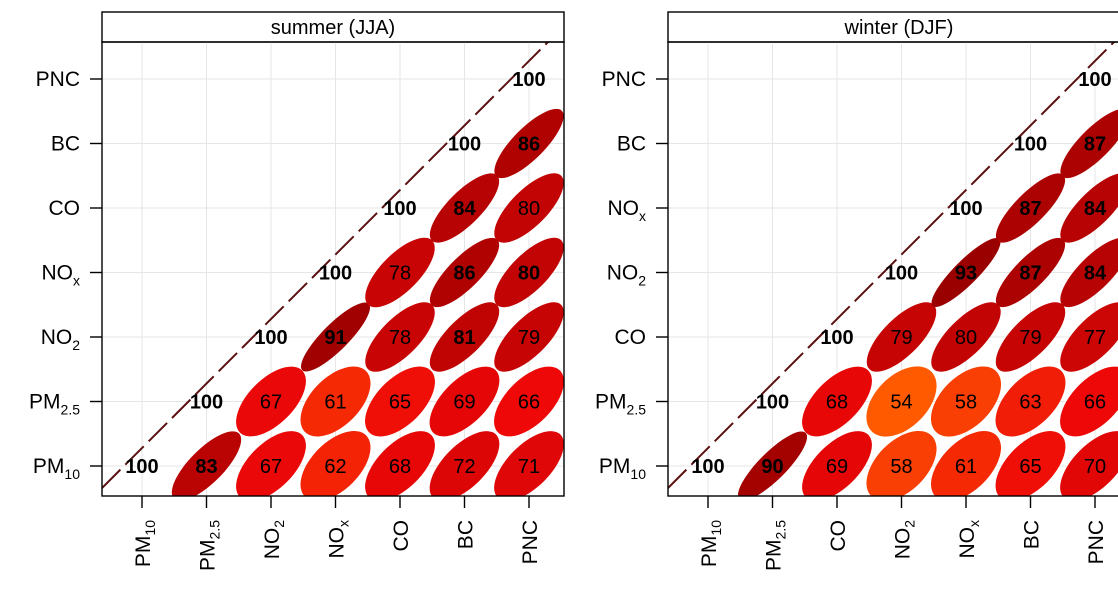 The image size is (1118, 592). Describe the element at coordinates (969, 539) in the screenshot. I see `x-tick-label: NOx` at that location.